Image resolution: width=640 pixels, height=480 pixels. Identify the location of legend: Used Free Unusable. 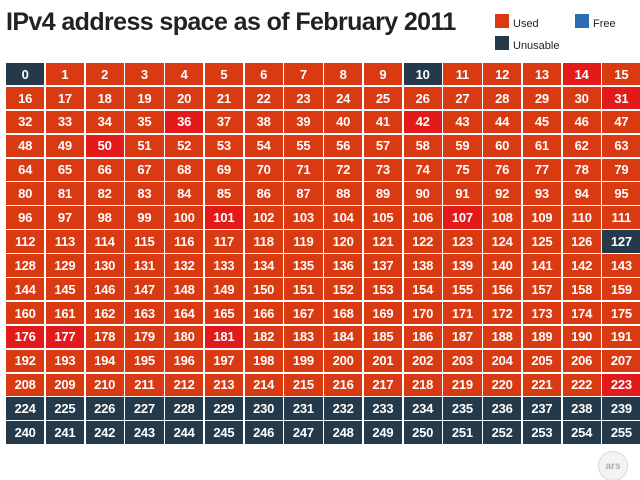
(565, 34).